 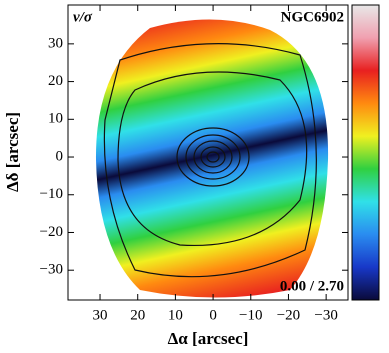 What do you see at coordinates (213, 315) in the screenshot?
I see `x-tick-label: 0` at bounding box center [213, 315].